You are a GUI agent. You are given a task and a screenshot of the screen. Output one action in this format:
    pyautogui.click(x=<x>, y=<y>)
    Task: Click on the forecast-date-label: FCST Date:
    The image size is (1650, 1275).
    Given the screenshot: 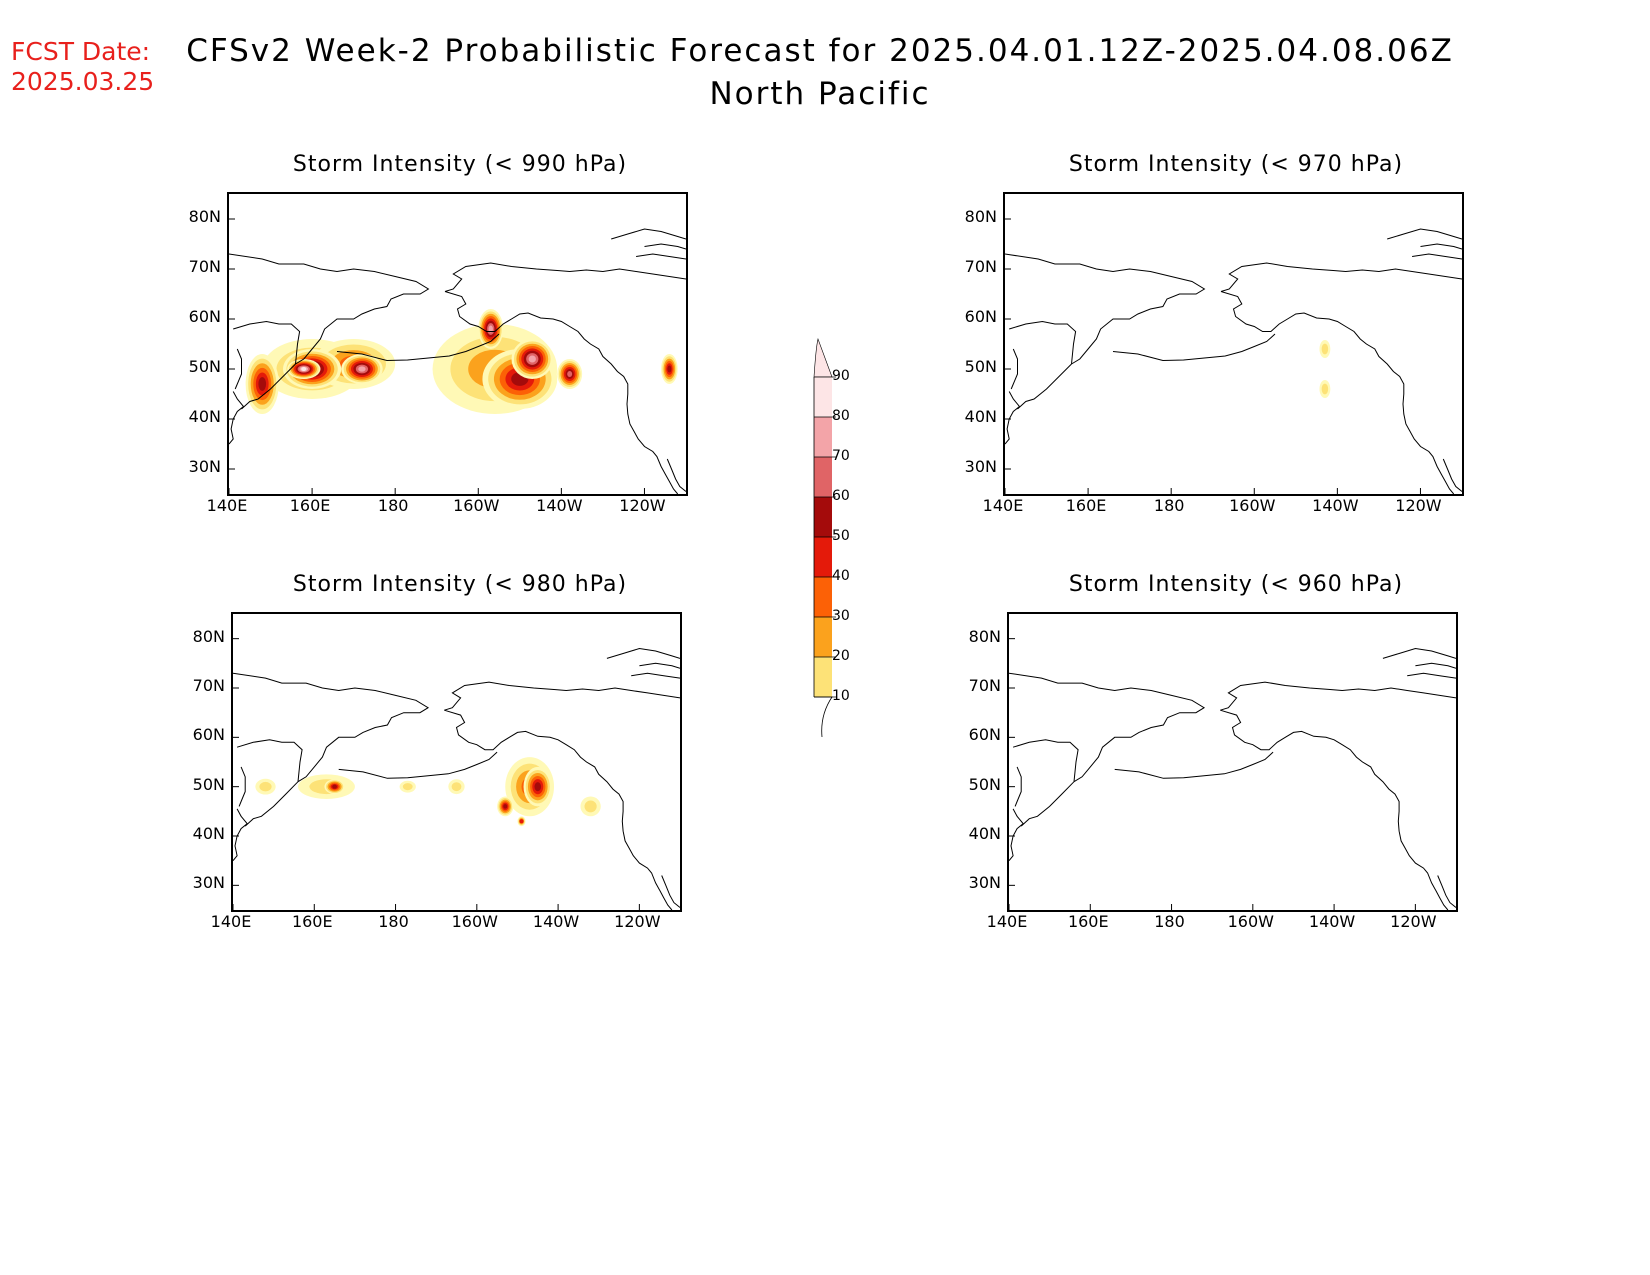 What is the action you would take?
    pyautogui.click(x=81, y=51)
    